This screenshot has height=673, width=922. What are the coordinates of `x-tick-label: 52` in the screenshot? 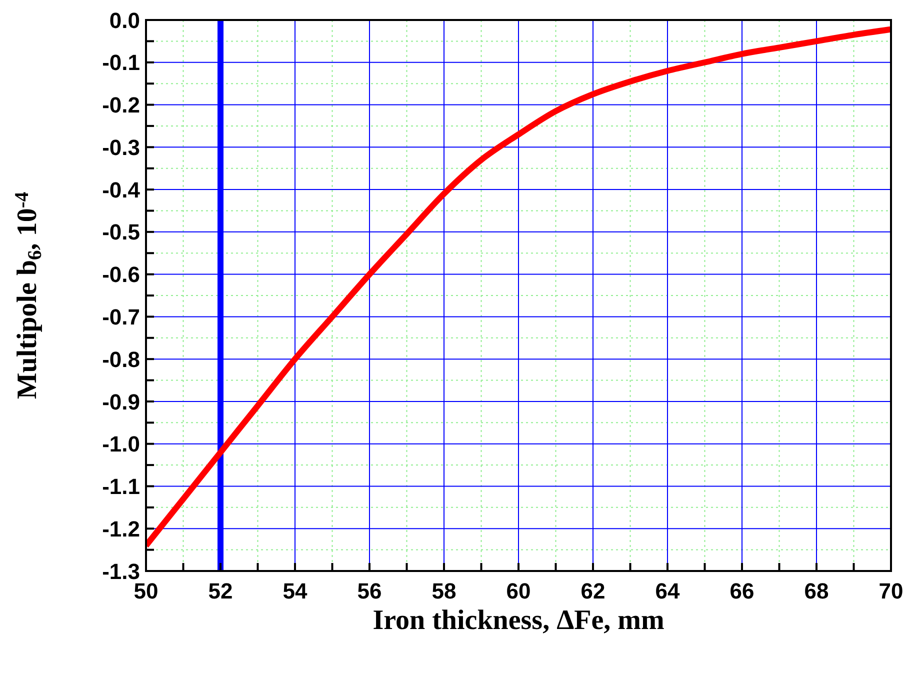 It's located at (220, 591).